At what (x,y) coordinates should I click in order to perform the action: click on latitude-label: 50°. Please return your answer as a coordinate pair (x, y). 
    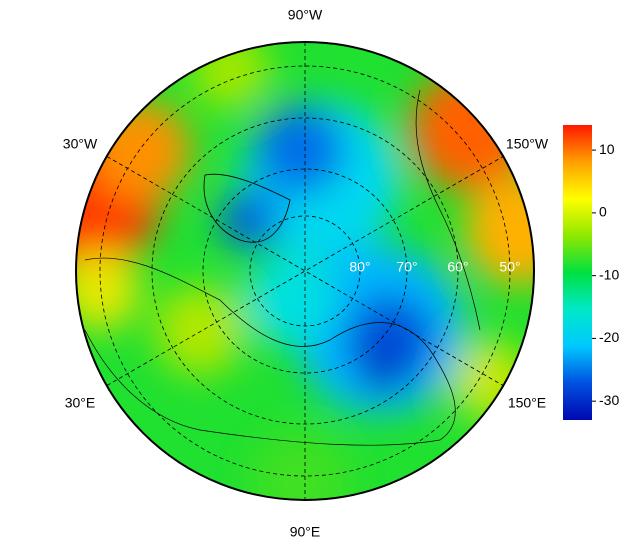
    Looking at the image, I should click on (509, 267).